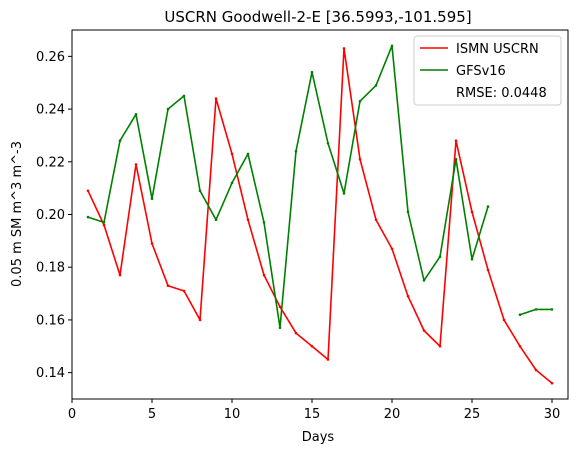 Image resolution: width=576 pixels, height=453 pixels. I want to click on chart-title: USCRN Goodwell-2-E [36.5993,-101.595], so click(317, 17).